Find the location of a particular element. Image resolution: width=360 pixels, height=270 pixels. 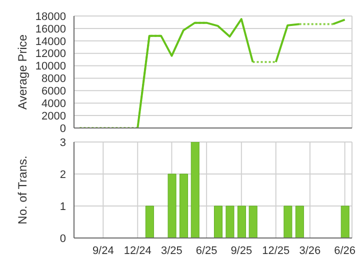

x-tick-label: 3/25 is located at coordinates (171, 250).